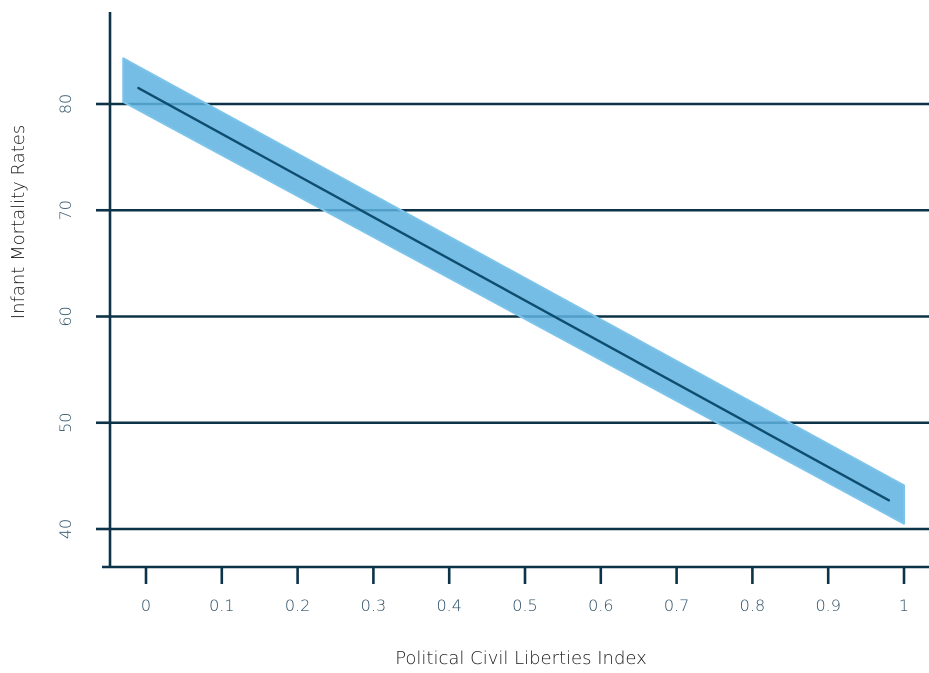  What do you see at coordinates (600, 605) in the screenshot?
I see `x-tick-label: 0.6` at bounding box center [600, 605].